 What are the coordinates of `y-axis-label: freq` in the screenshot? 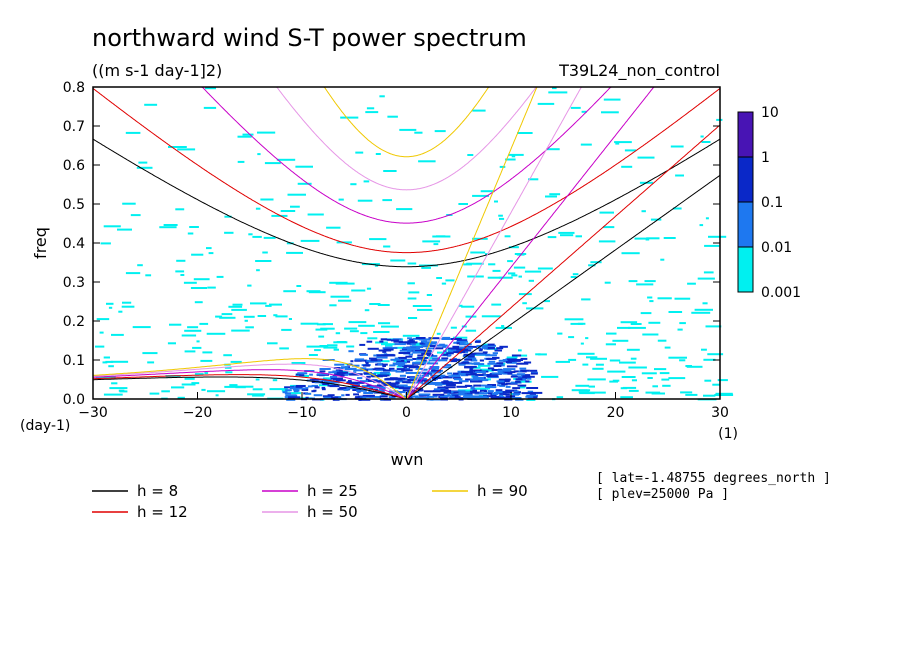 It's located at (40, 243).